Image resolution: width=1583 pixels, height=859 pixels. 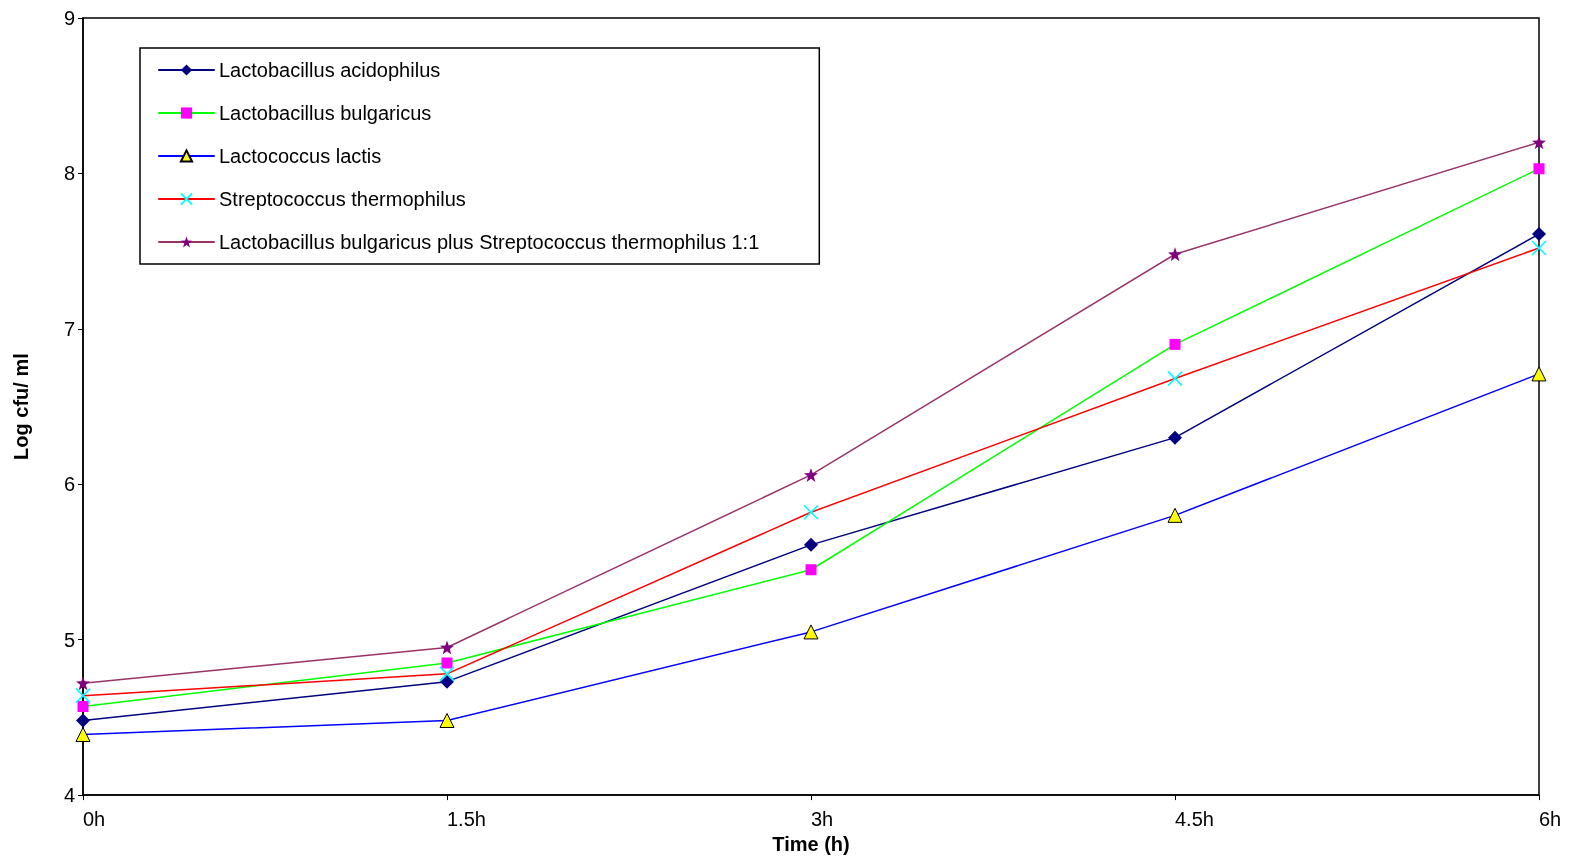 I want to click on y-tick-label: 8, so click(x=69, y=173).